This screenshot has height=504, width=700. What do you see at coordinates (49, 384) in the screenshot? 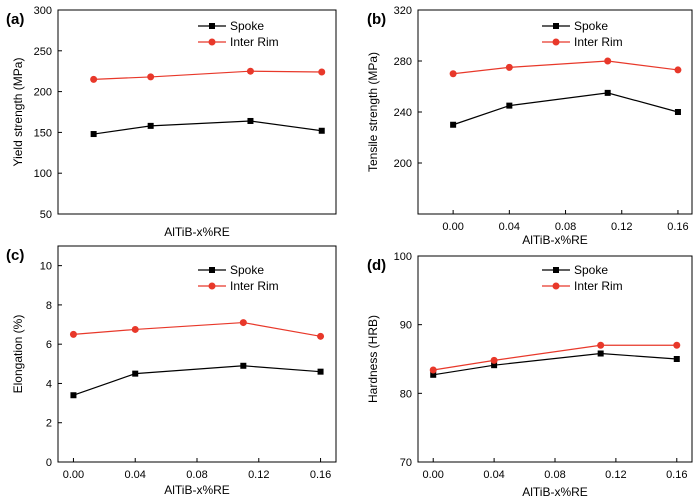
I see `y-tick-label: 4` at bounding box center [49, 384].